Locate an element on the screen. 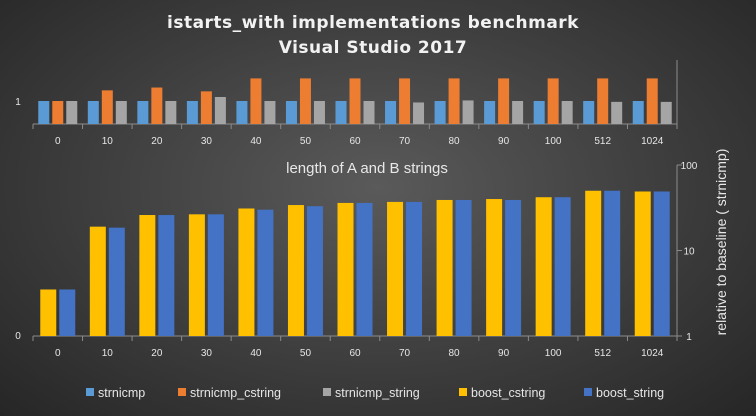 This screenshot has width=756, height=416. bottom-y-tick-label: 10 is located at coordinates (689, 252).